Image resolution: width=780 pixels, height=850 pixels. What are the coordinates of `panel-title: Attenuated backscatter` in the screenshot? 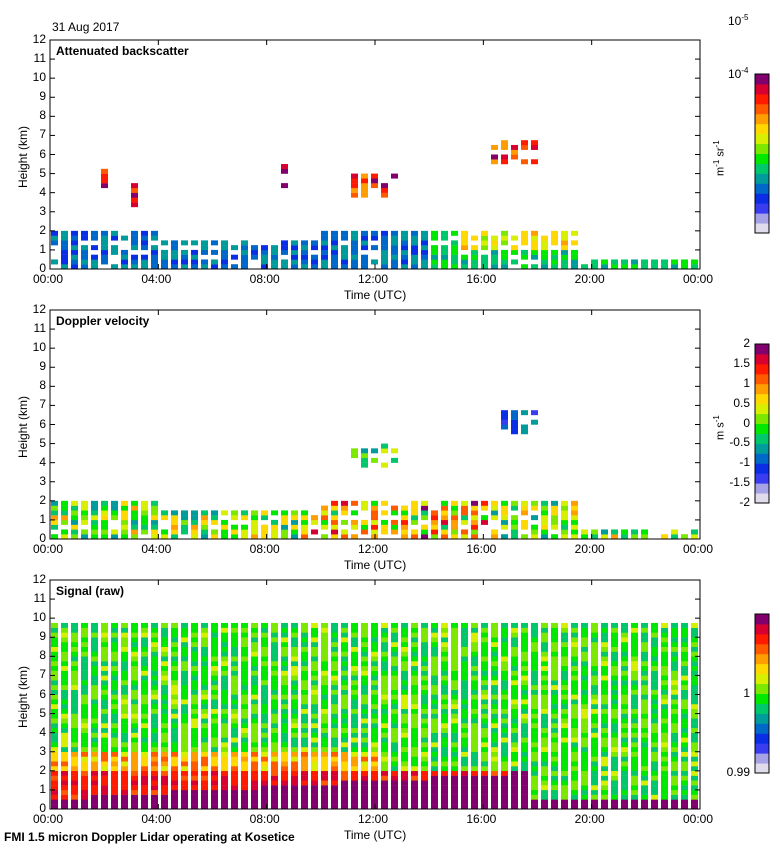 It's located at (122, 51).